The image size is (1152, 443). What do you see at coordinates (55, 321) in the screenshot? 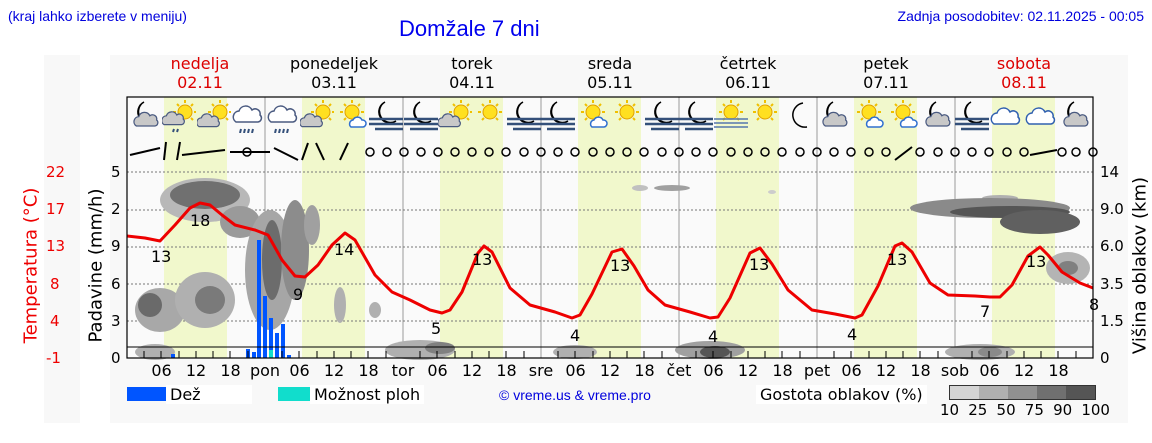
I see `temp-tick: 4` at bounding box center [55, 321].